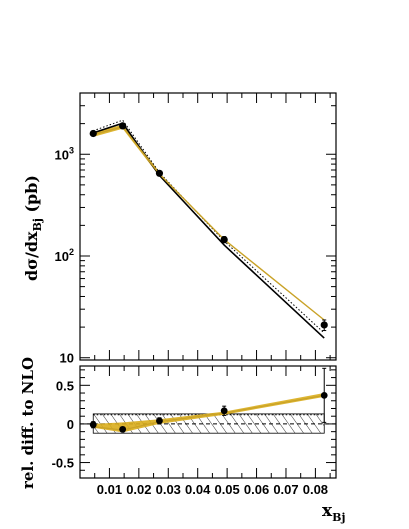 The height and width of the screenshot is (529, 409). I want to click on upper-y-tick-label-exponent: 2, so click(71, 252).